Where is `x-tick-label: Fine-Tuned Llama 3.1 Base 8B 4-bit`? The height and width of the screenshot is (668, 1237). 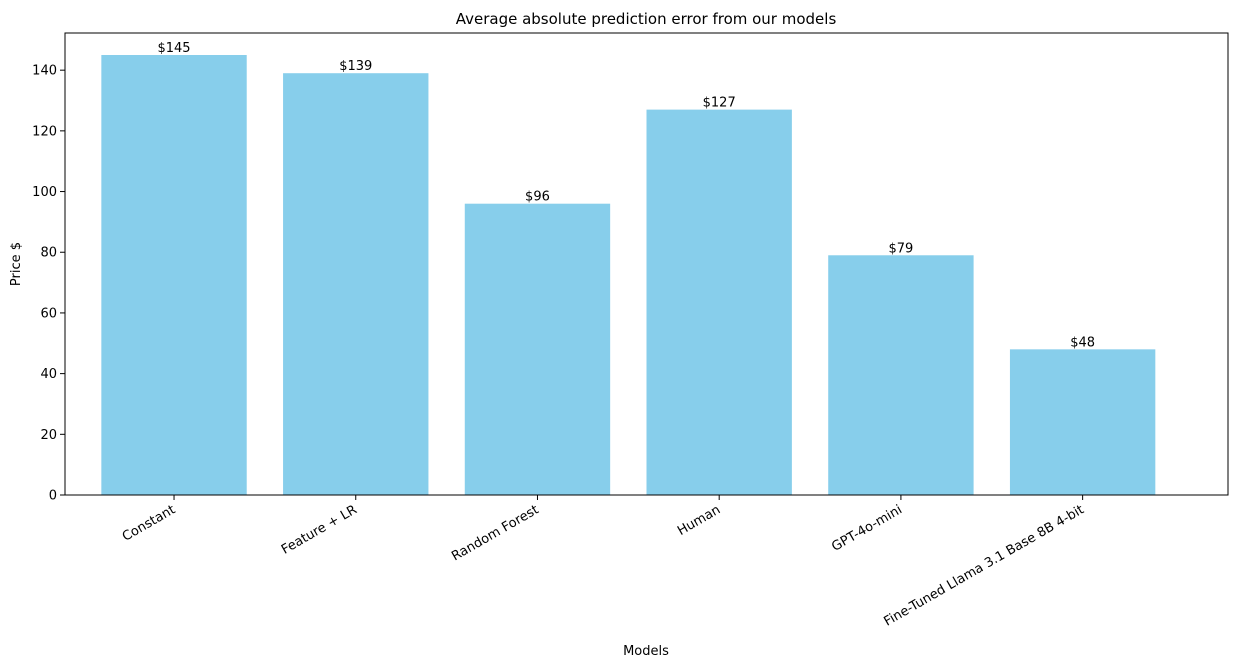
x-tick-label: Fine-Tuned Llama 3.1 Base 8B 4-bit is located at coordinates (984, 565).